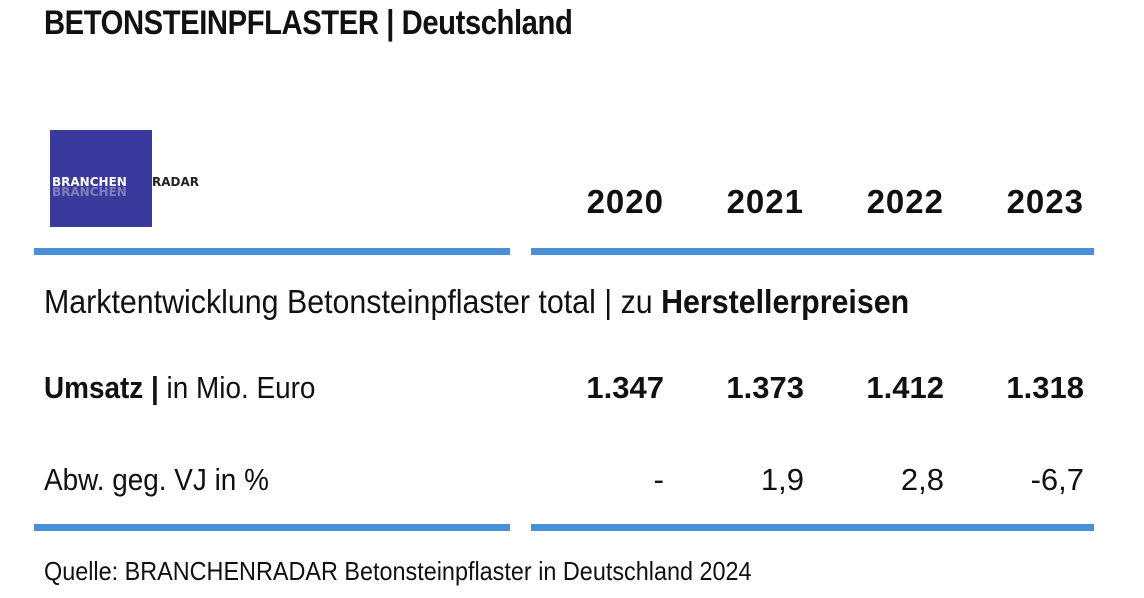  I want to click on logo-ghost-text: BRANCHEN, so click(89, 192).